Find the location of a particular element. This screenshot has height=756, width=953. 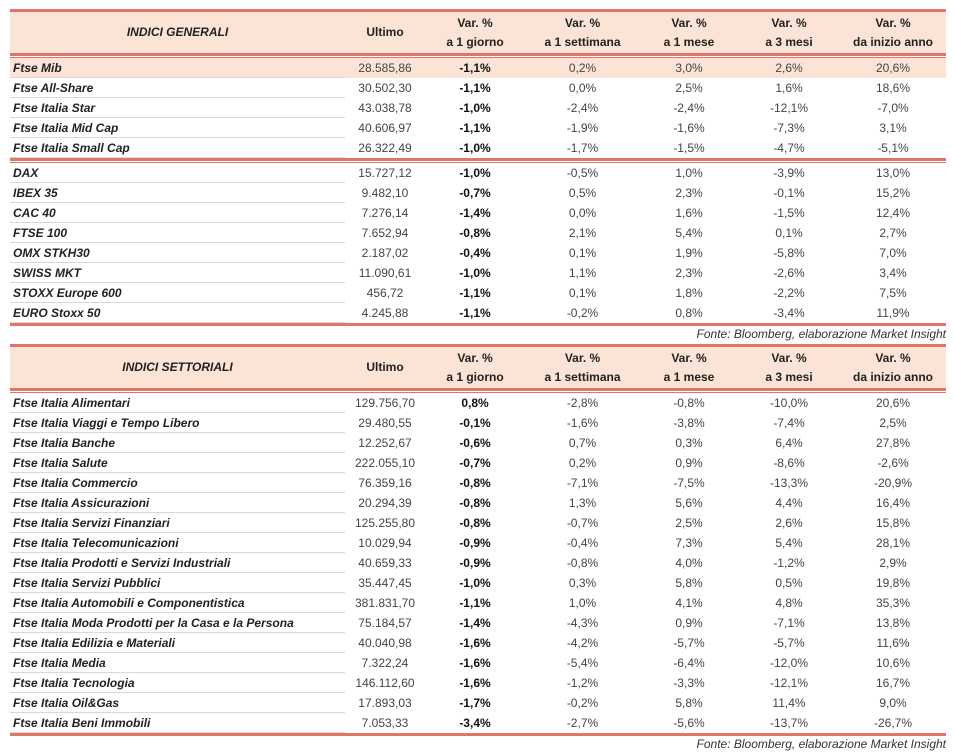

change-1m: 0,9% is located at coordinates (689, 463).